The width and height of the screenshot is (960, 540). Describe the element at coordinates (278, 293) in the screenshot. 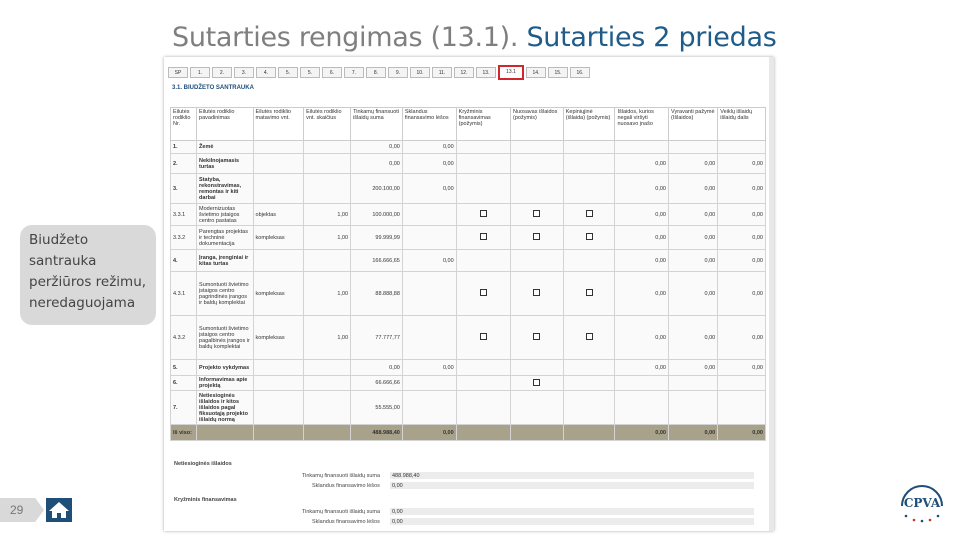

I see `row-unit: kompleksas` at that location.